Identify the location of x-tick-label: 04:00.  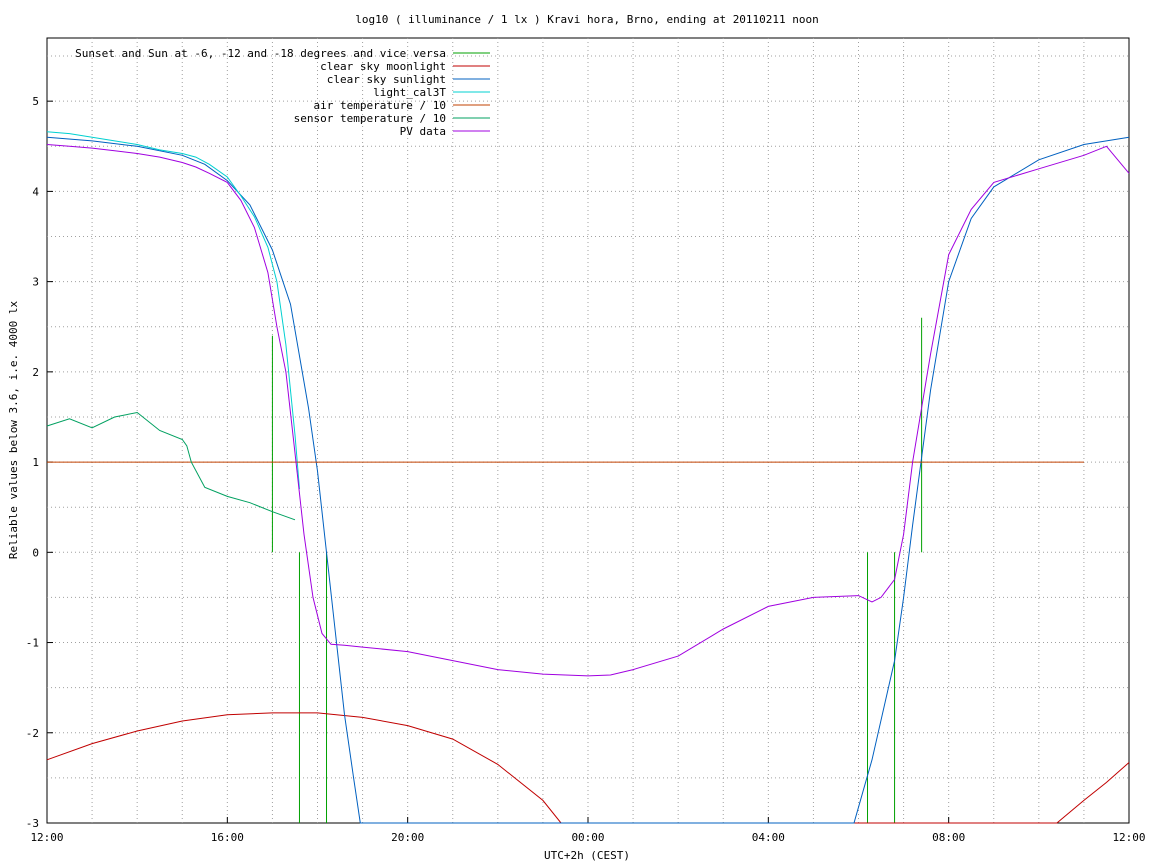
(768, 837).